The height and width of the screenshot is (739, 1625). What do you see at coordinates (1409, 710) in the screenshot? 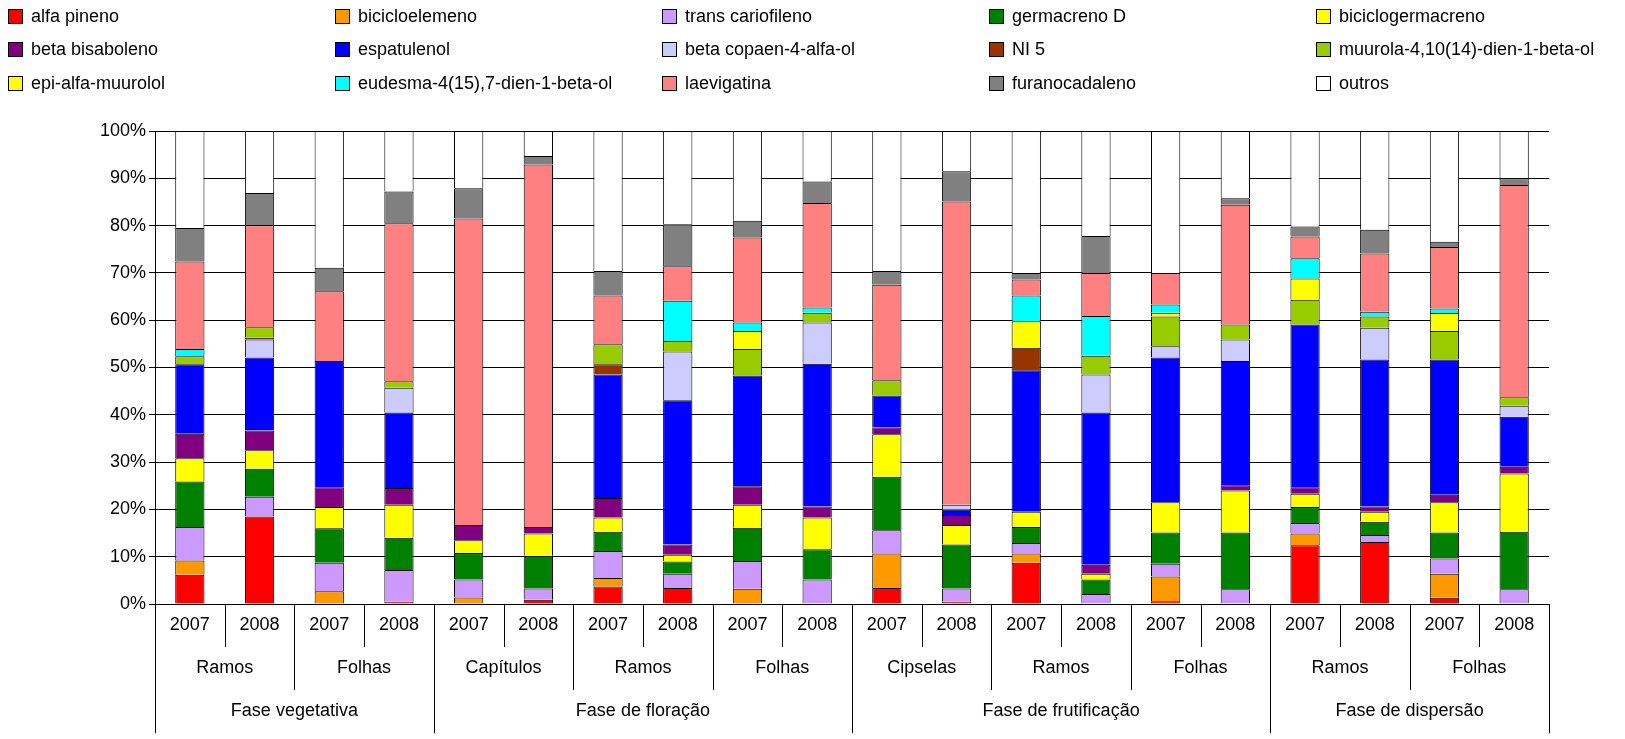
I see `category-label: Fase de dispersão` at bounding box center [1409, 710].